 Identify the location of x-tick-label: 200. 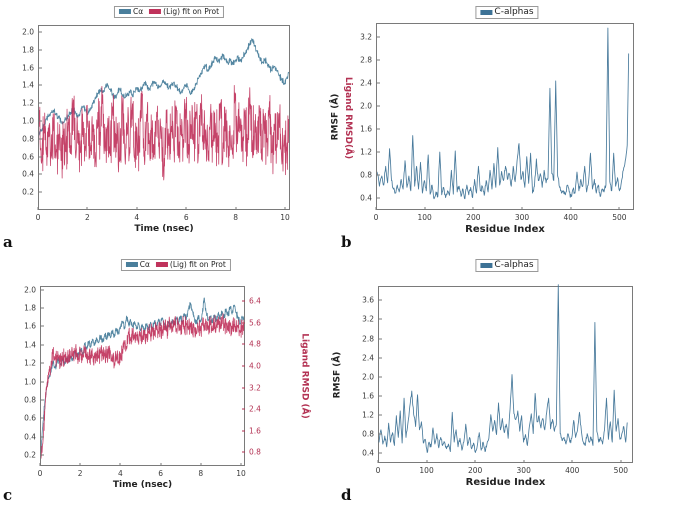
(475, 470).